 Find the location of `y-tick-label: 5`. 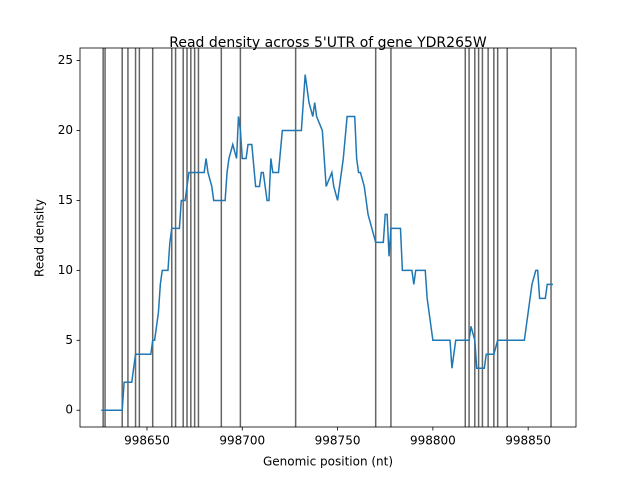

y-tick-label: 5 is located at coordinates (69, 340).